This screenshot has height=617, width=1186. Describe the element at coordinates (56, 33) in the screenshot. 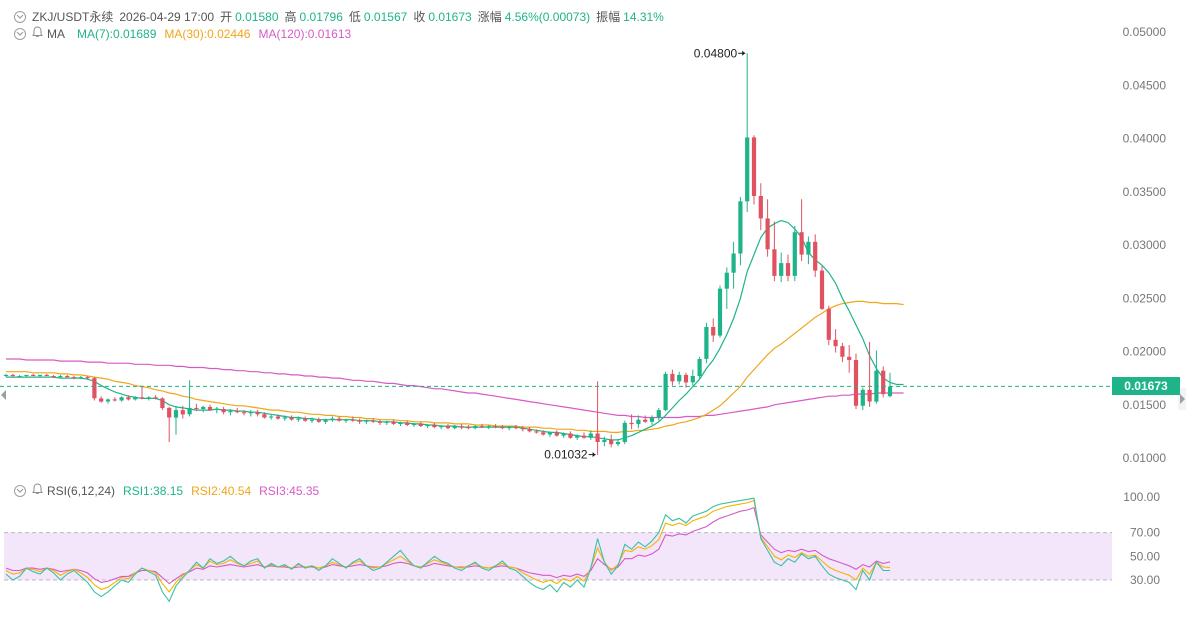

I see `ma-label: MA` at that location.